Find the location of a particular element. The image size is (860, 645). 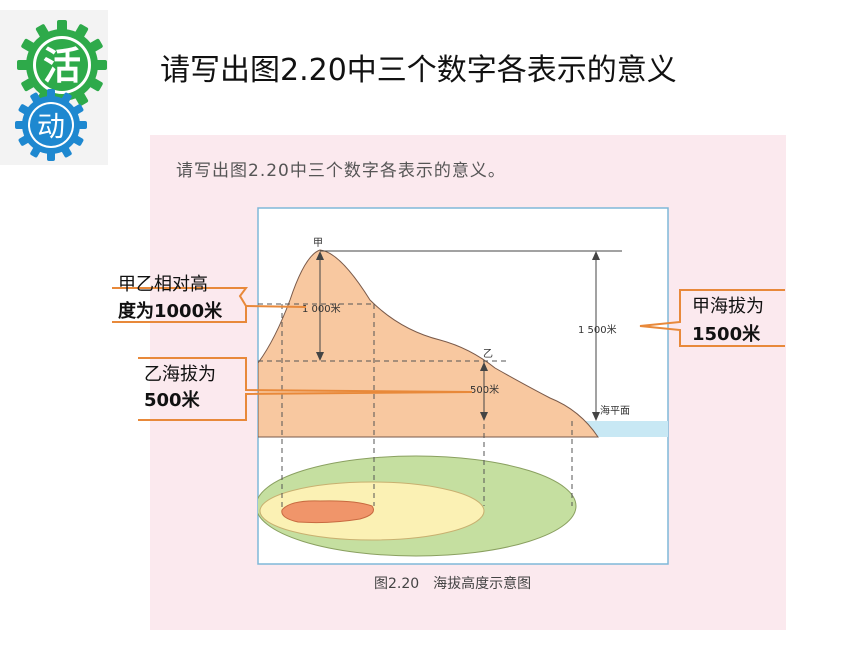

height-500-label: 500米 is located at coordinates (484, 389).